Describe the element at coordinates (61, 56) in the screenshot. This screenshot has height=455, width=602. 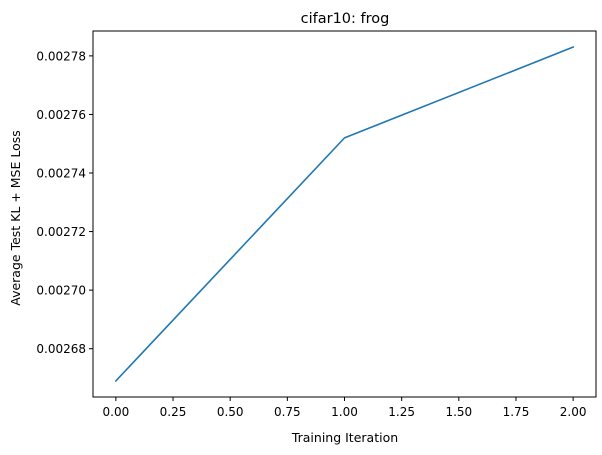
I see `y-tick-label: 0.00278` at that location.